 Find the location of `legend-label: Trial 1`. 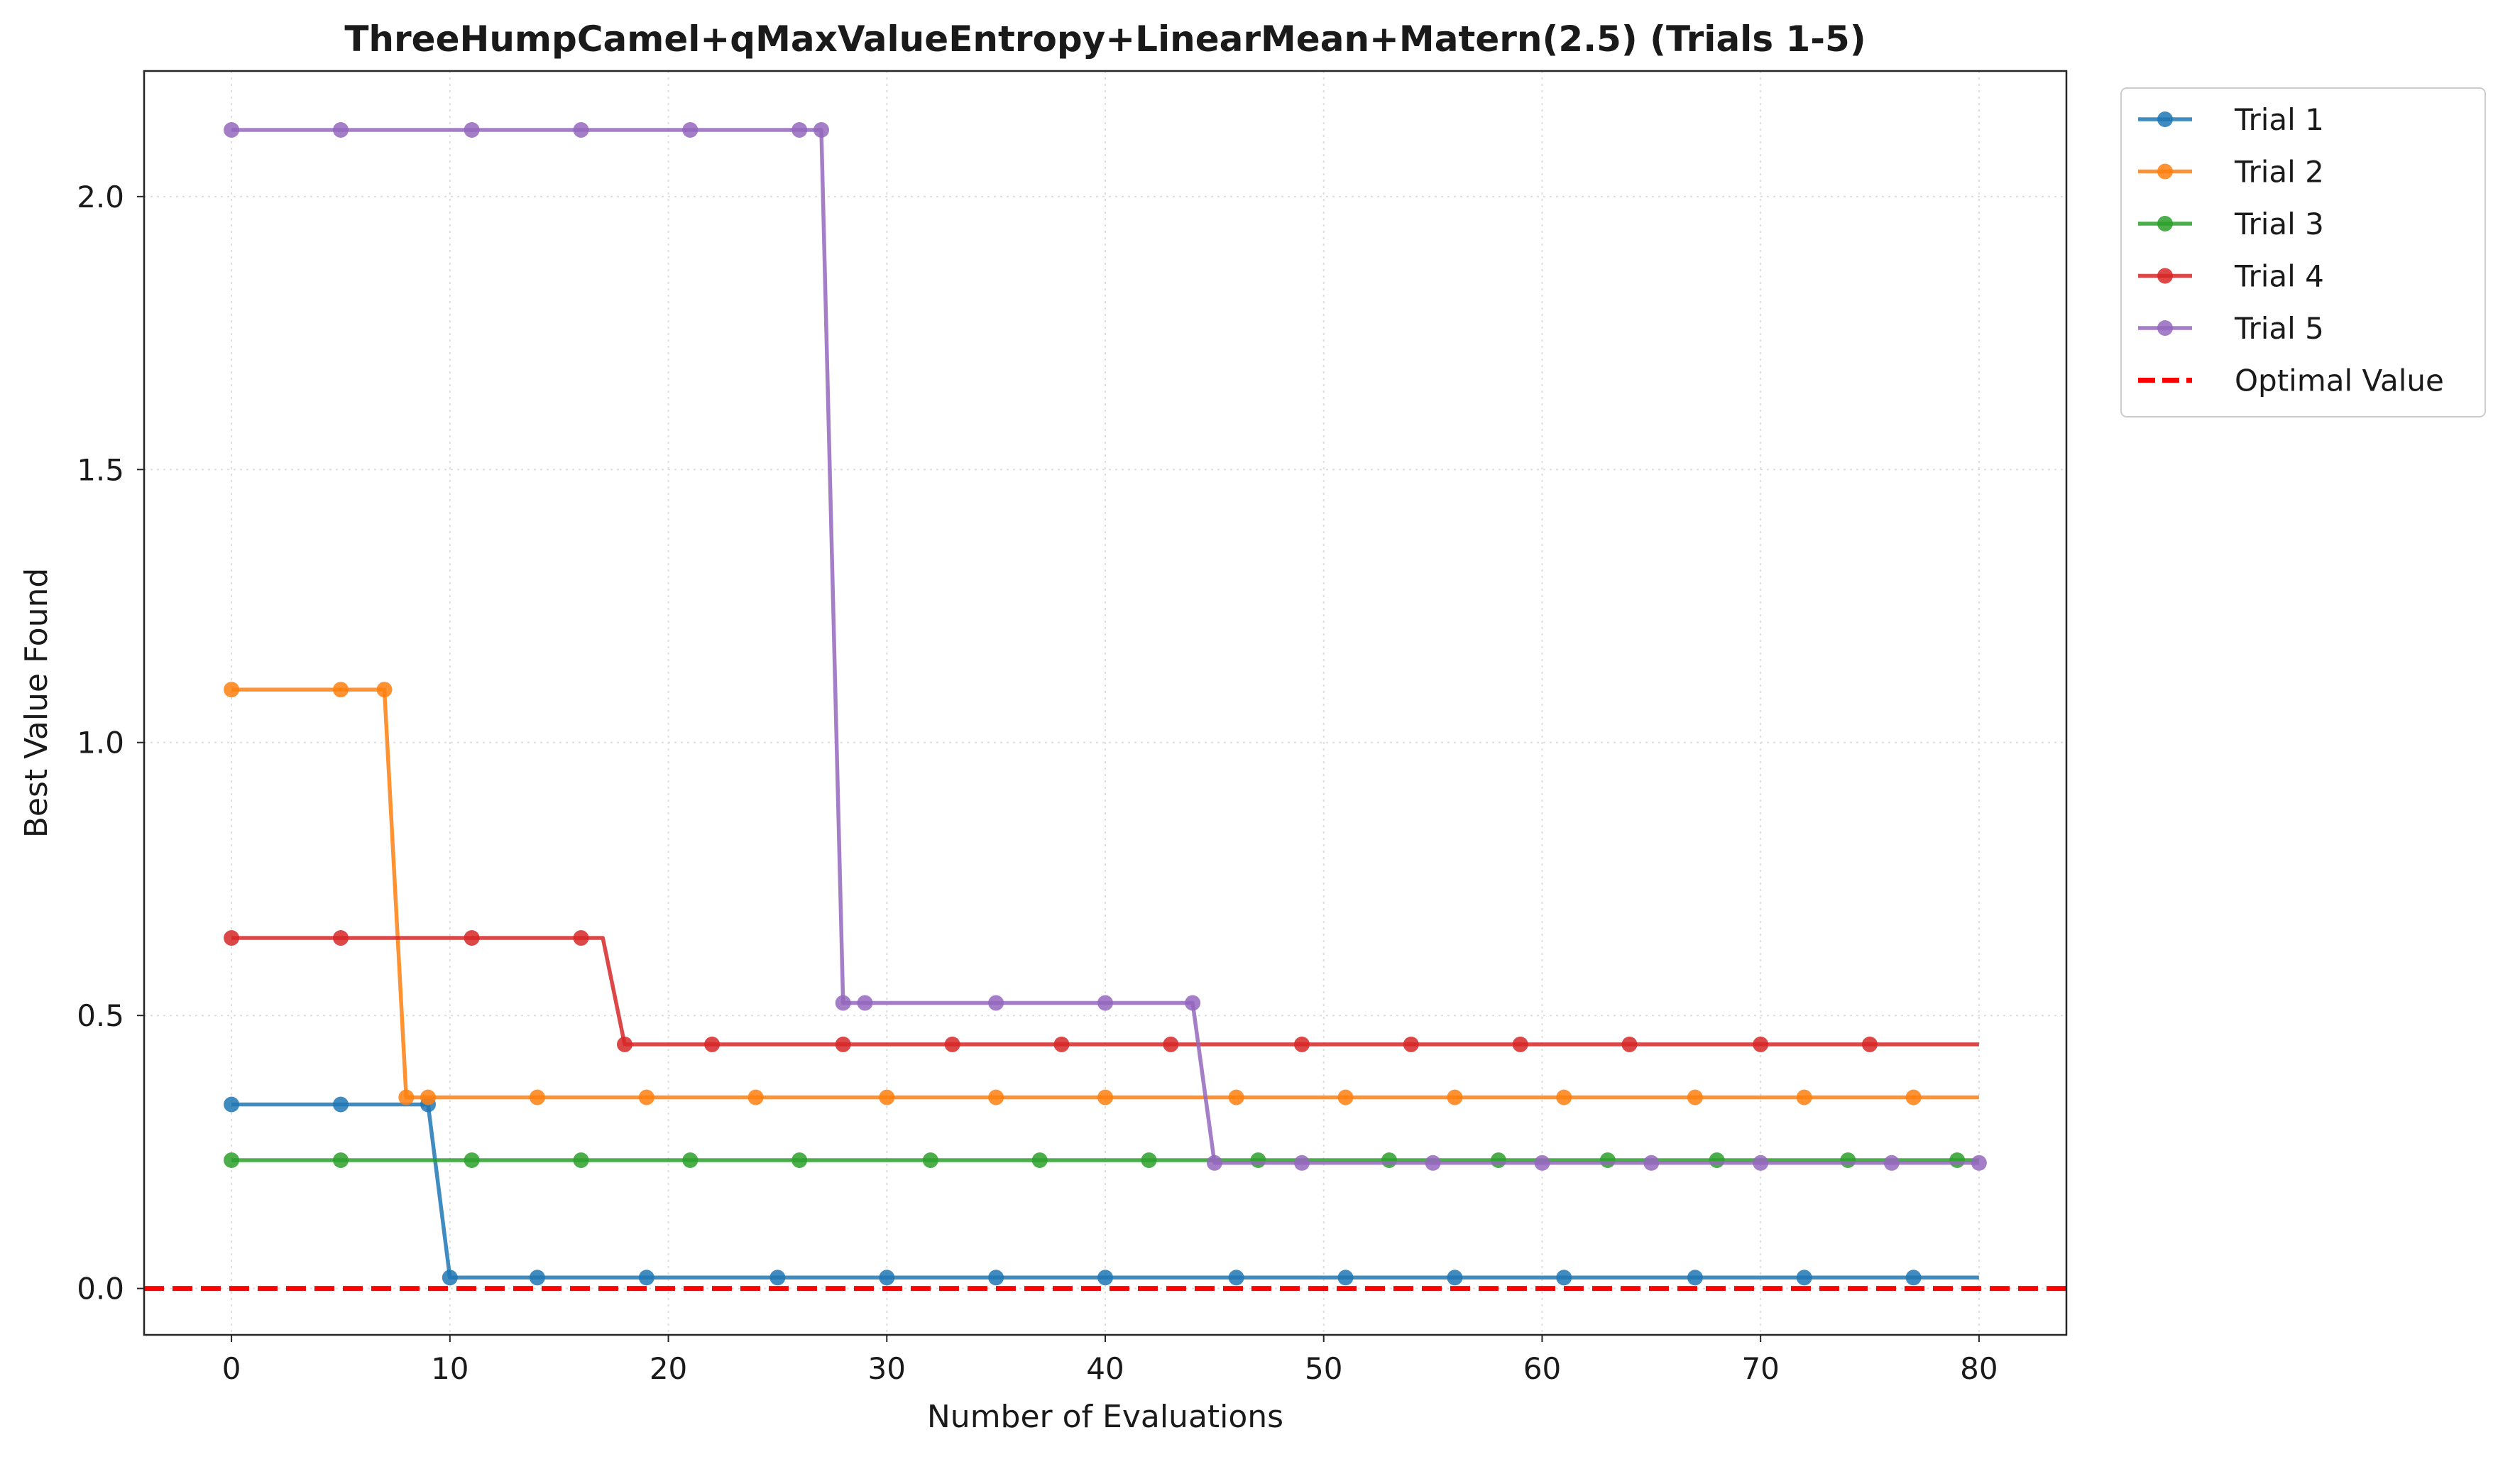

legend-label: Trial 1 is located at coordinates (2279, 119).